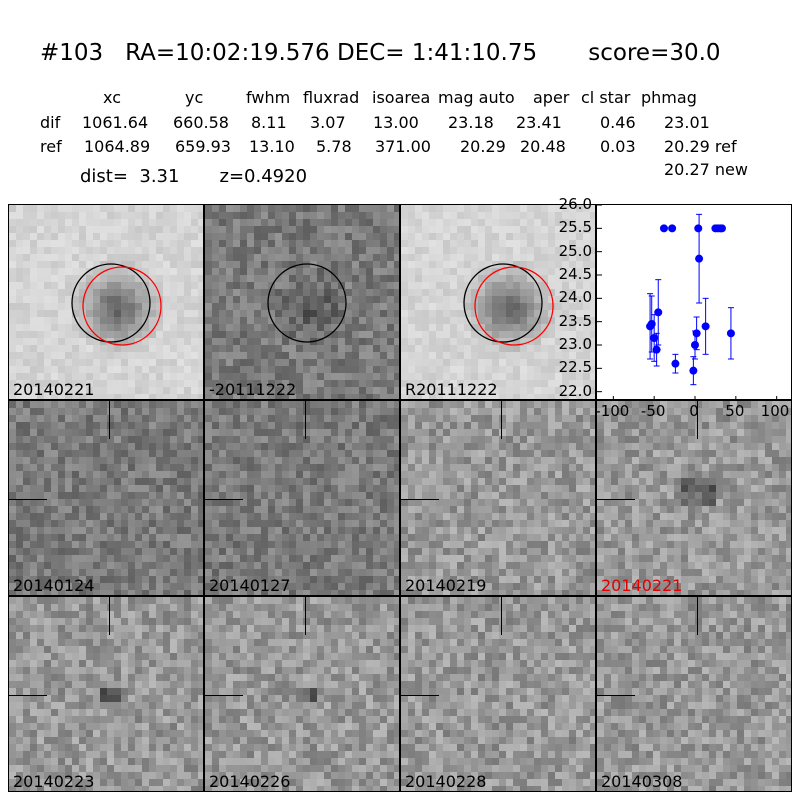  I want to click on light-curve-plot, so click(694, 302).